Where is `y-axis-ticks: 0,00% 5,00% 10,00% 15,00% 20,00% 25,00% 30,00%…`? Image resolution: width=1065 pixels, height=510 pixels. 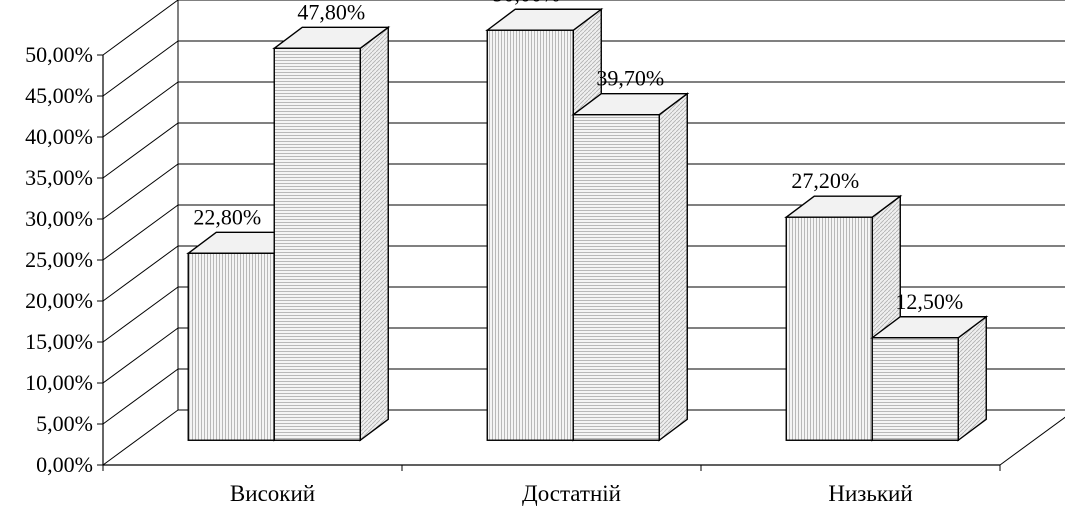
y-axis-ticks: 0,00% 5,00% 10,00% 15,00% 20,00% 25,00% 30,00%… is located at coordinates (59, 259).